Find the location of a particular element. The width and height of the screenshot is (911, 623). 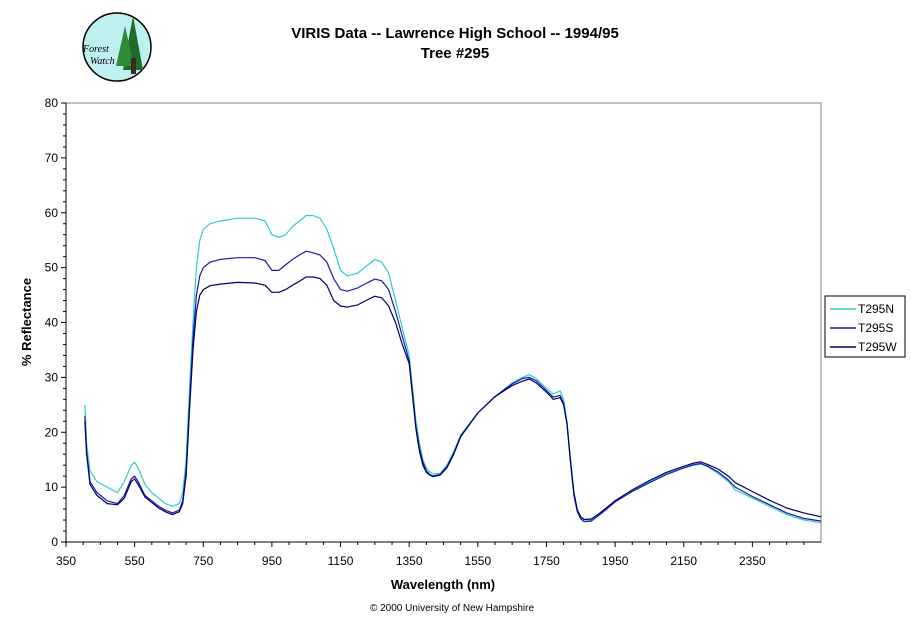

x-tick-label: 350 is located at coordinates (66, 561).